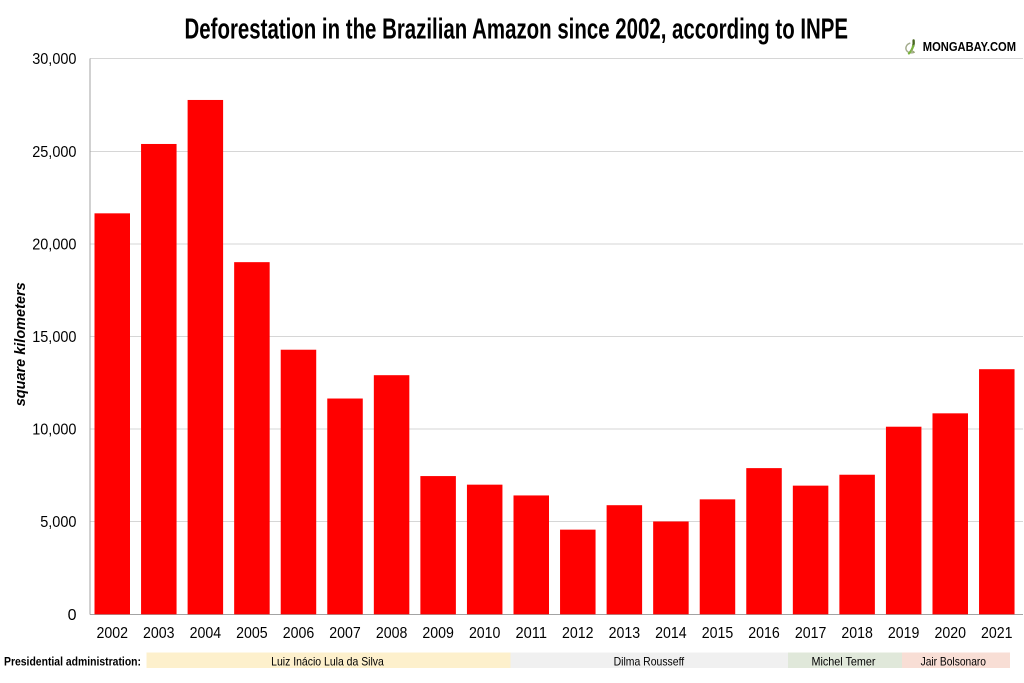  What do you see at coordinates (718, 633) in the screenshot?
I see `svg-text: 2015` at bounding box center [718, 633].